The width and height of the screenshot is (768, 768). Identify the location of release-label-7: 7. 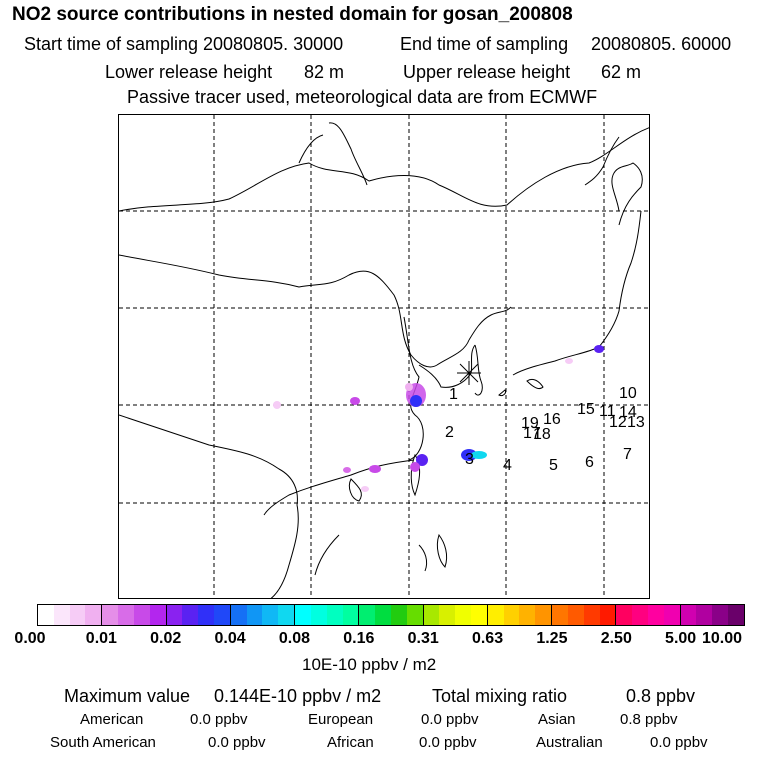
(627, 454).